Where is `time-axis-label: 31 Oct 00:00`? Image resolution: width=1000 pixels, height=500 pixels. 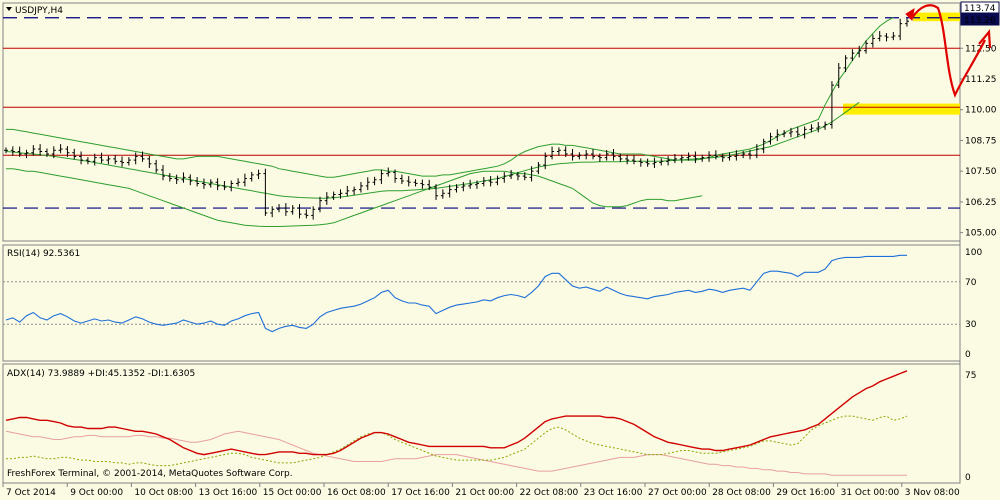
time-axis-label: 31 Oct 00:00 is located at coordinates (870, 493).